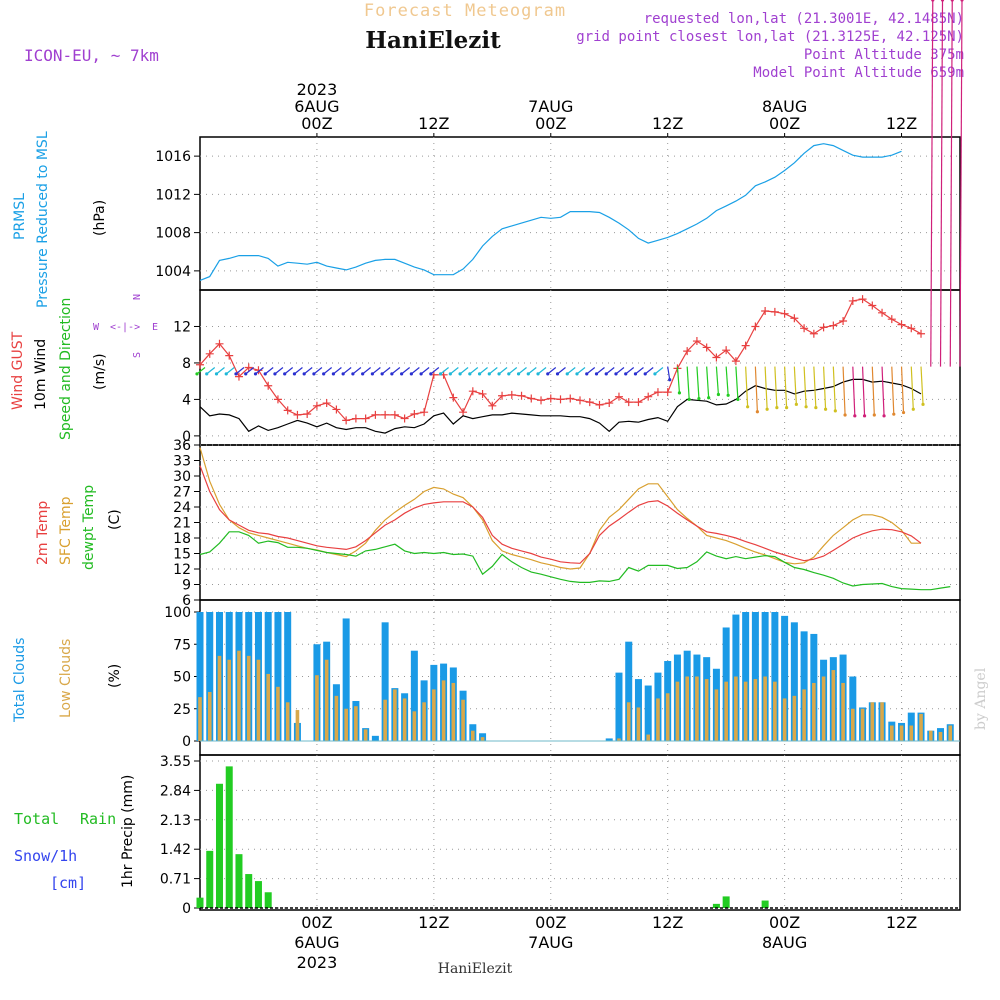 The image size is (1000, 1000). I want to click on clouds-tick-label: 75, so click(182, 645).